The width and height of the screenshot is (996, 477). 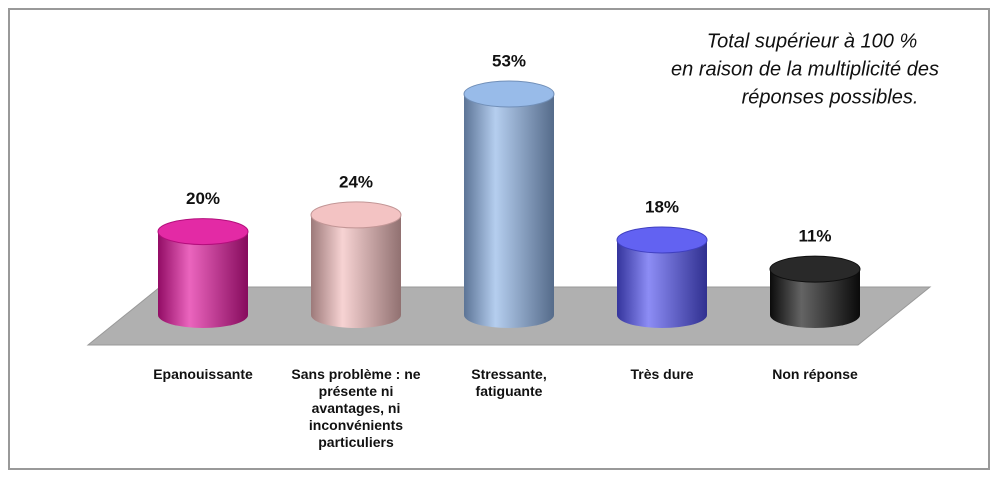 I want to click on x-tick-label: Epanouissante, so click(x=203, y=374).